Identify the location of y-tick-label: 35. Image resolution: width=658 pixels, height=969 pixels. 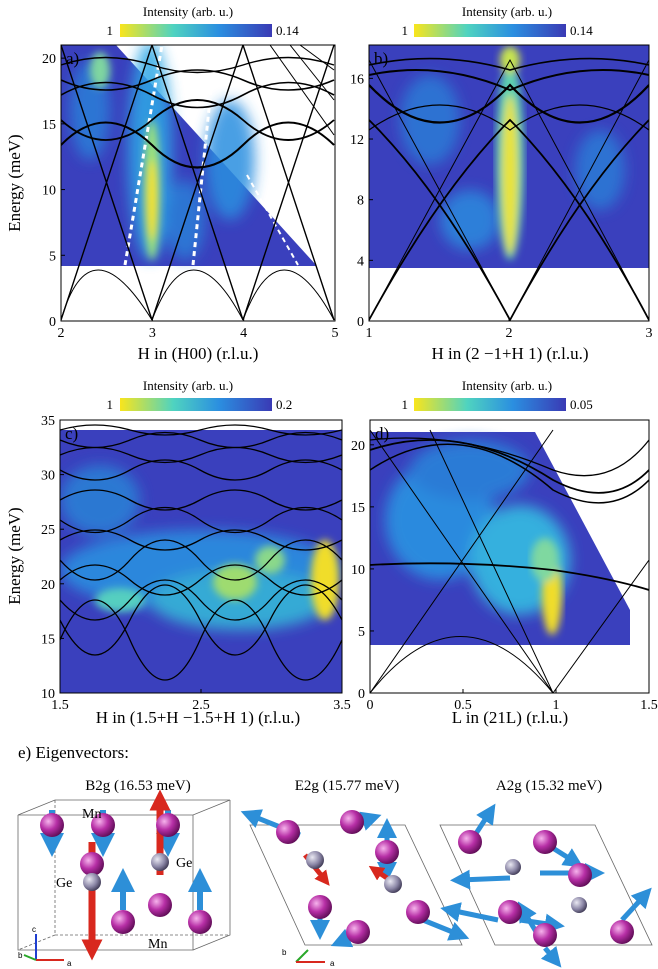
(48, 421).